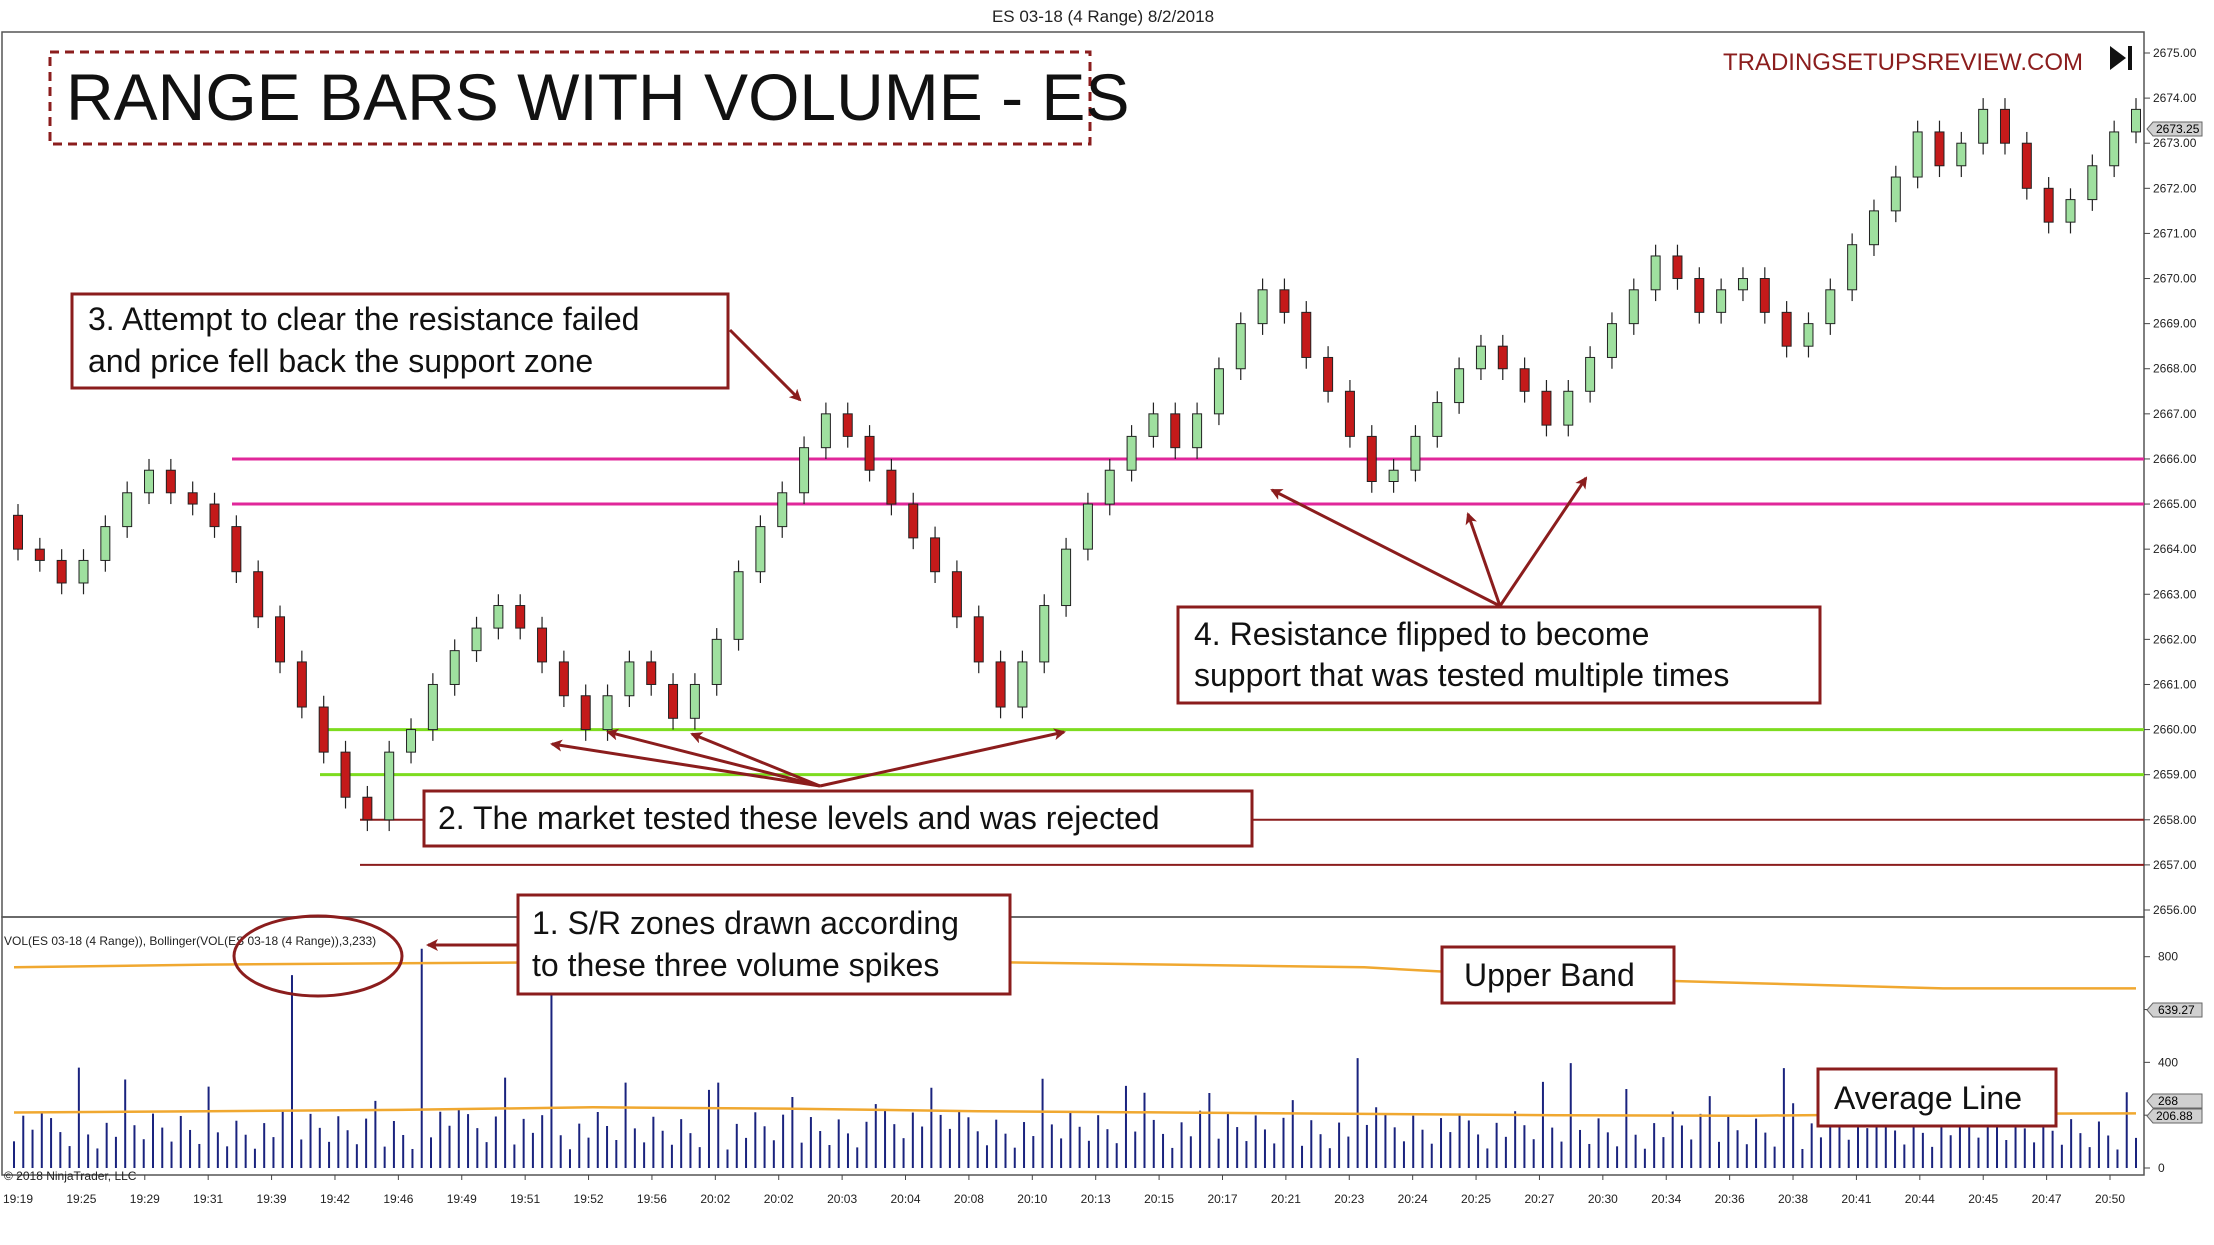  I want to click on copyright: © 2018 NinjaTrader, LLC, so click(70, 1176).